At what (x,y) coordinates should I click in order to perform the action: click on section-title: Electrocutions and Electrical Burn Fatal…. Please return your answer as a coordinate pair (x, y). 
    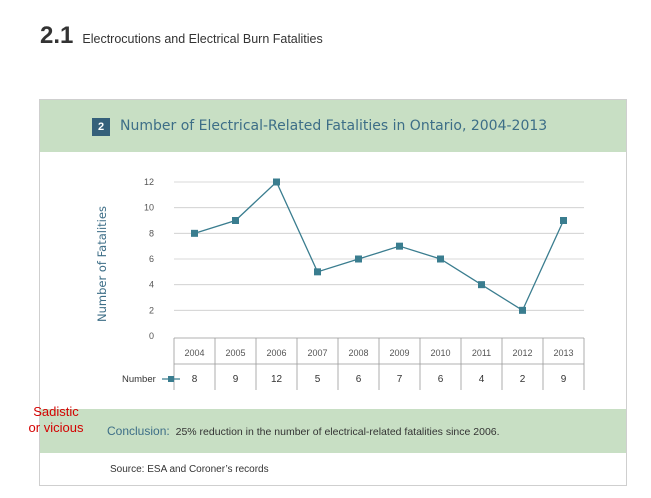
    Looking at the image, I should click on (202, 39).